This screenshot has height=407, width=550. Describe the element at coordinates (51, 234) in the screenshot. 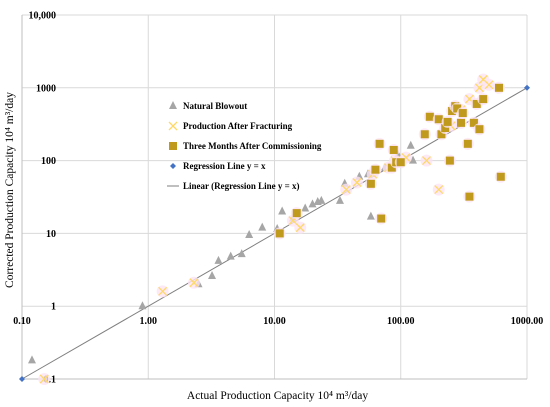

I see `y-tick-label: 10` at that location.